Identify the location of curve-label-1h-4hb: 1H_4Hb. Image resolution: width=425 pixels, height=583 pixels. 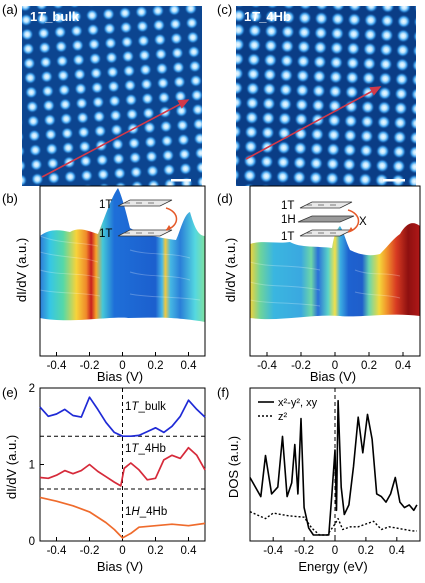
(146, 512).